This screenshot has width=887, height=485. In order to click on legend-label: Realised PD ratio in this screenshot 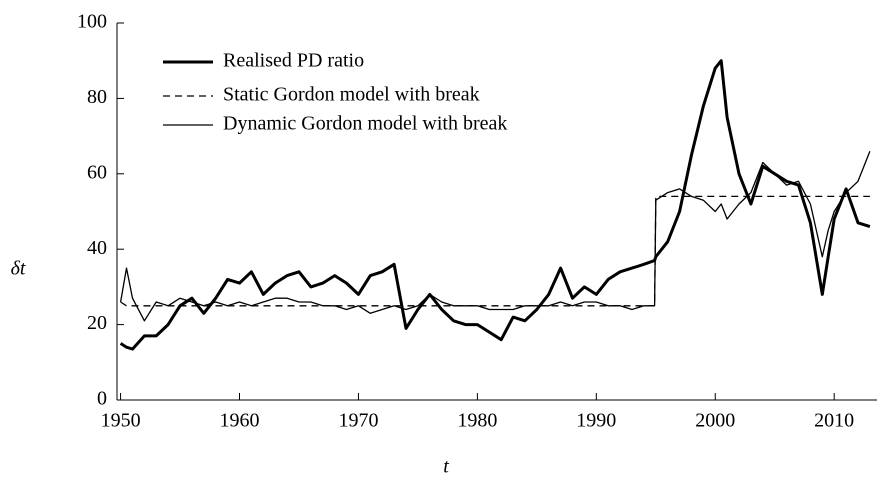, I will do `click(293, 61)`.